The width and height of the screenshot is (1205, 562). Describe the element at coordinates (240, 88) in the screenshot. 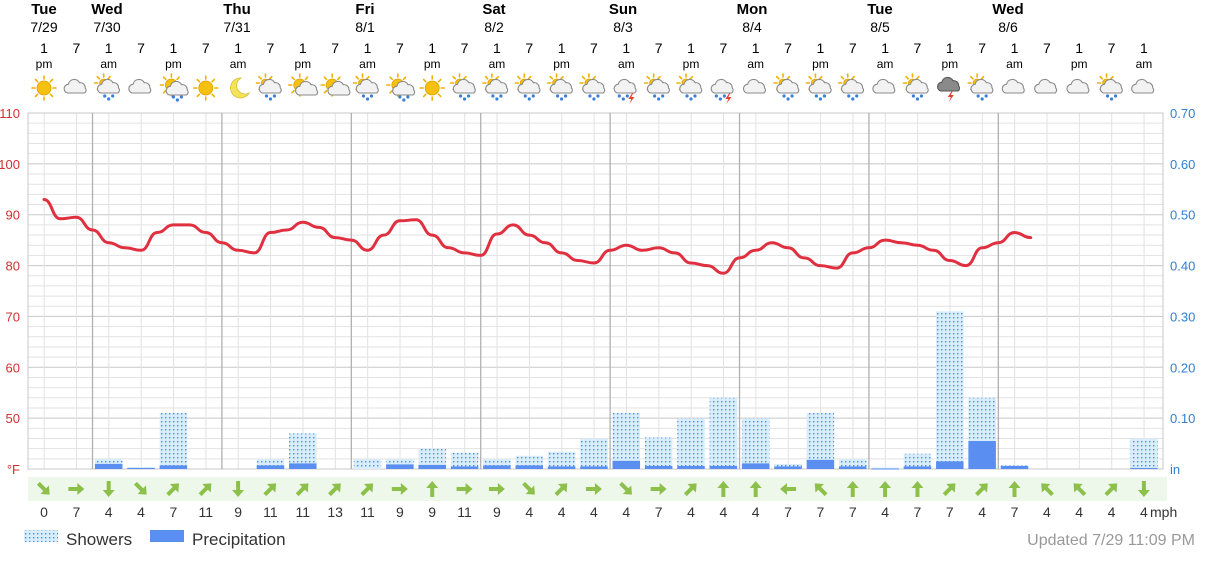

I see `moon-icon` at that location.